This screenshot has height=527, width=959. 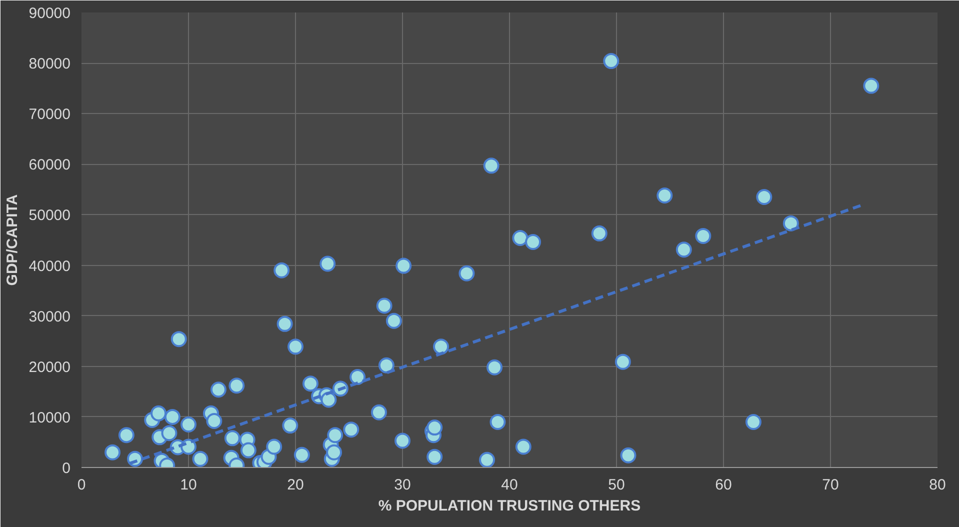 What do you see at coordinates (723, 485) in the screenshot?
I see `x-tick-label: 60` at bounding box center [723, 485].